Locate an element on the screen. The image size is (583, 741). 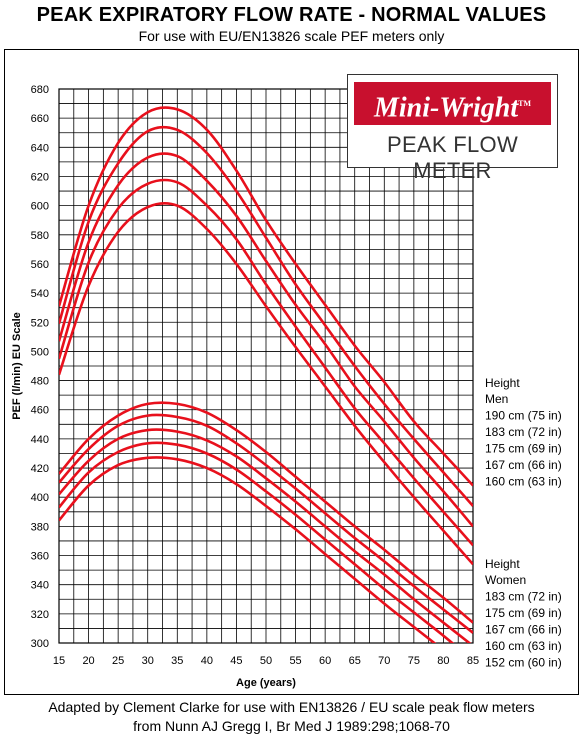
legend-entry: 152 cm (60 in) is located at coordinates (523, 663).